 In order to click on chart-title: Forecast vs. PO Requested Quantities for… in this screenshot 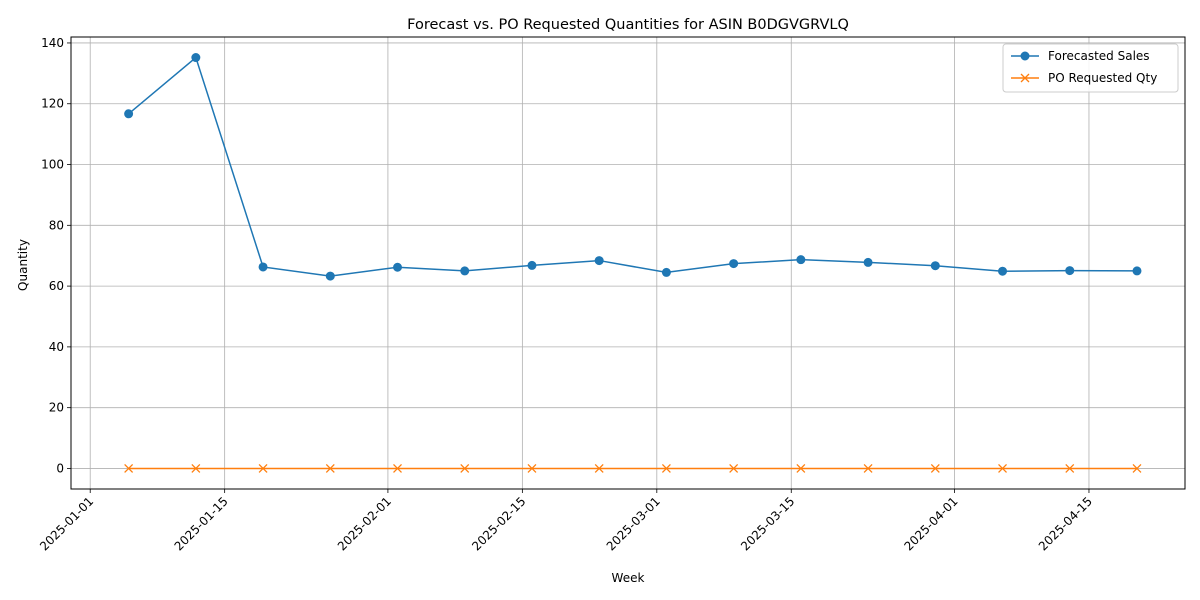, I will do `click(628, 25)`.